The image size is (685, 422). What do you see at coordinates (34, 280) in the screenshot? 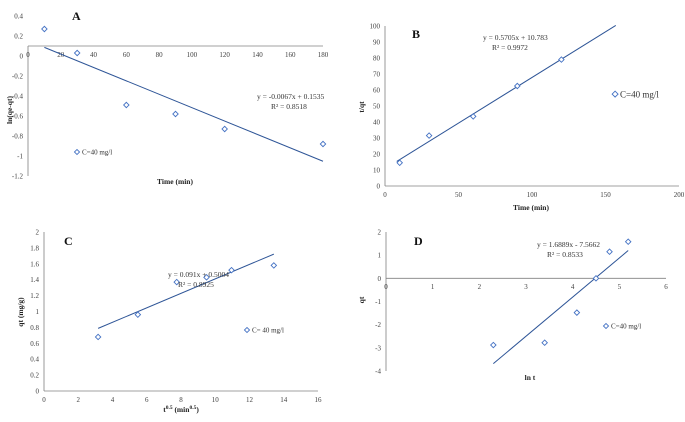
I see `panel-c-ytick-label: 1.4` at bounding box center [34, 280].